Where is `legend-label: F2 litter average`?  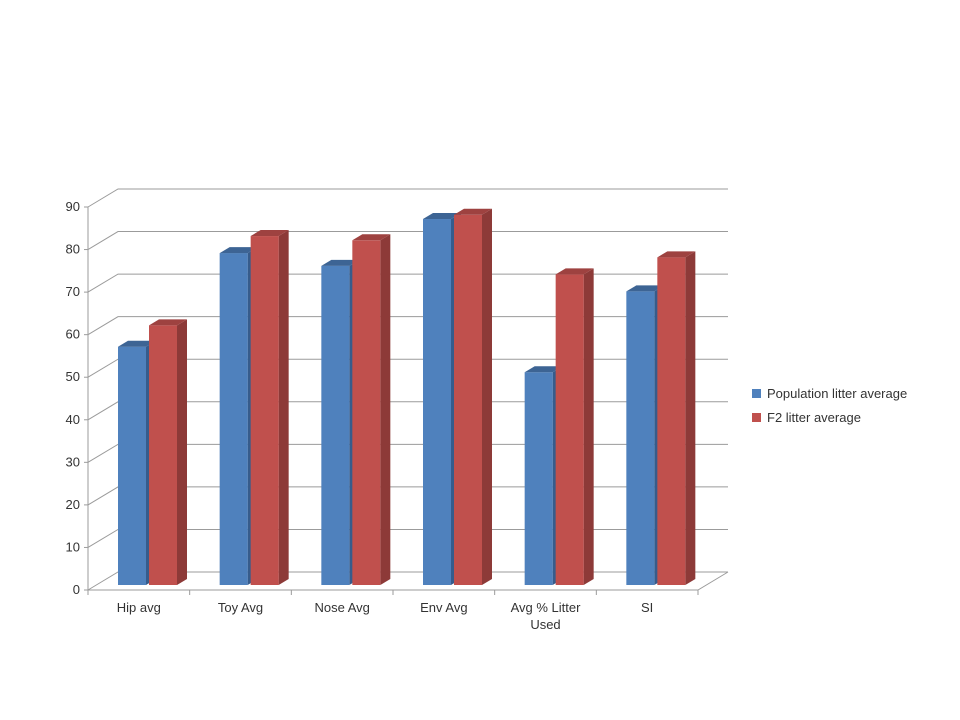 legend-label: F2 litter average is located at coordinates (814, 417).